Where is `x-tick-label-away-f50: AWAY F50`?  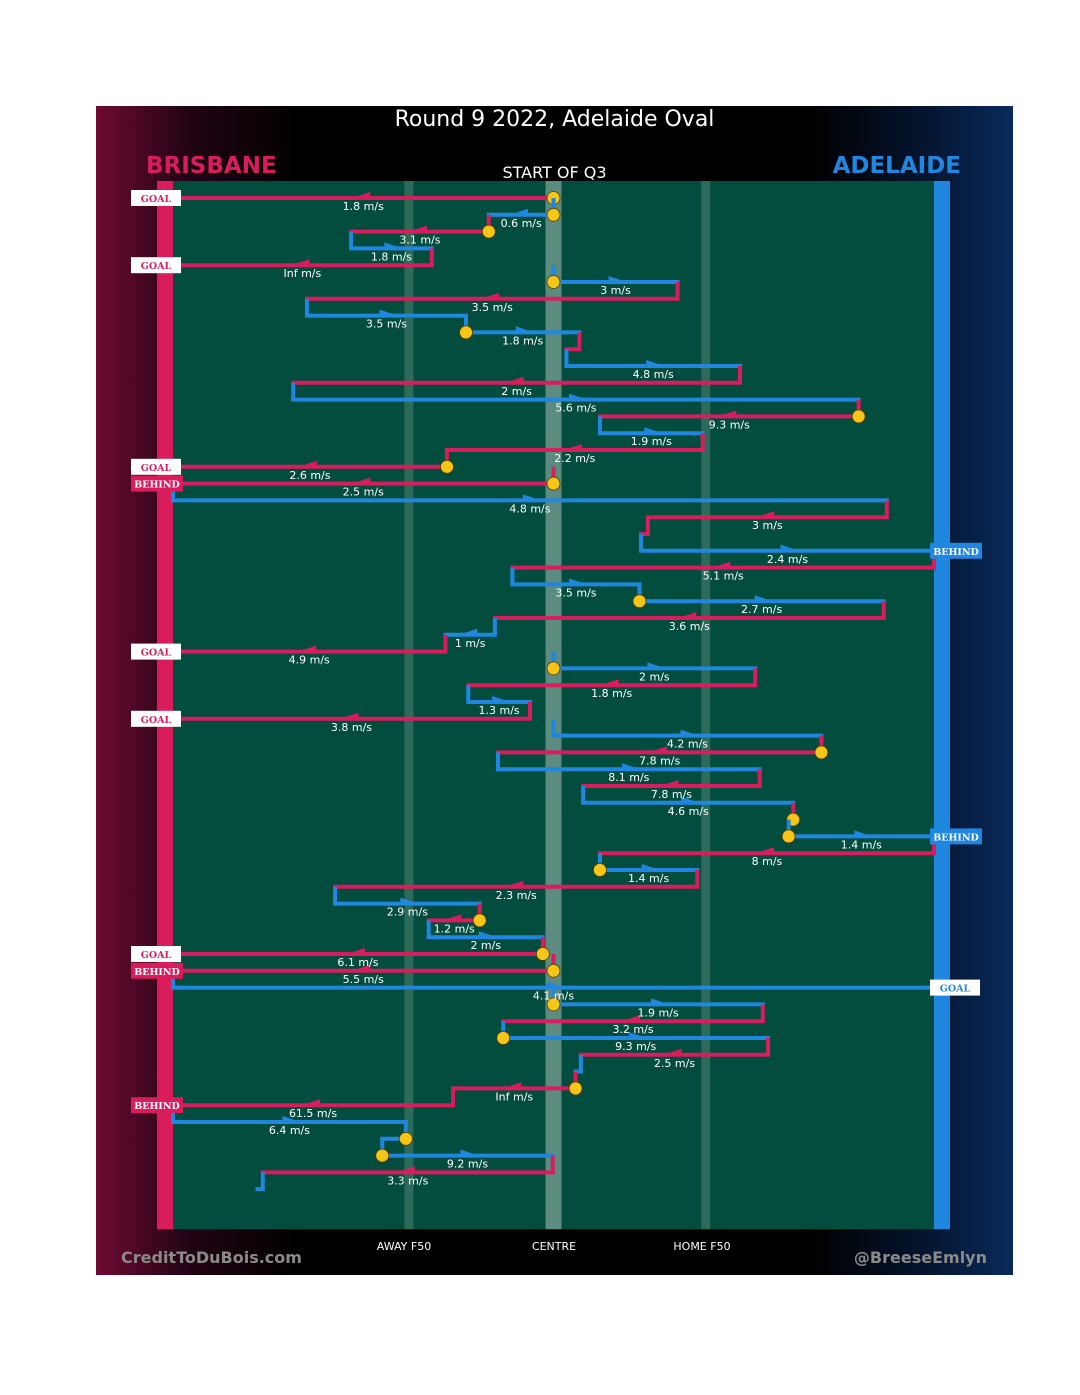
x-tick-label-away-f50: AWAY F50 is located at coordinates (404, 1246).